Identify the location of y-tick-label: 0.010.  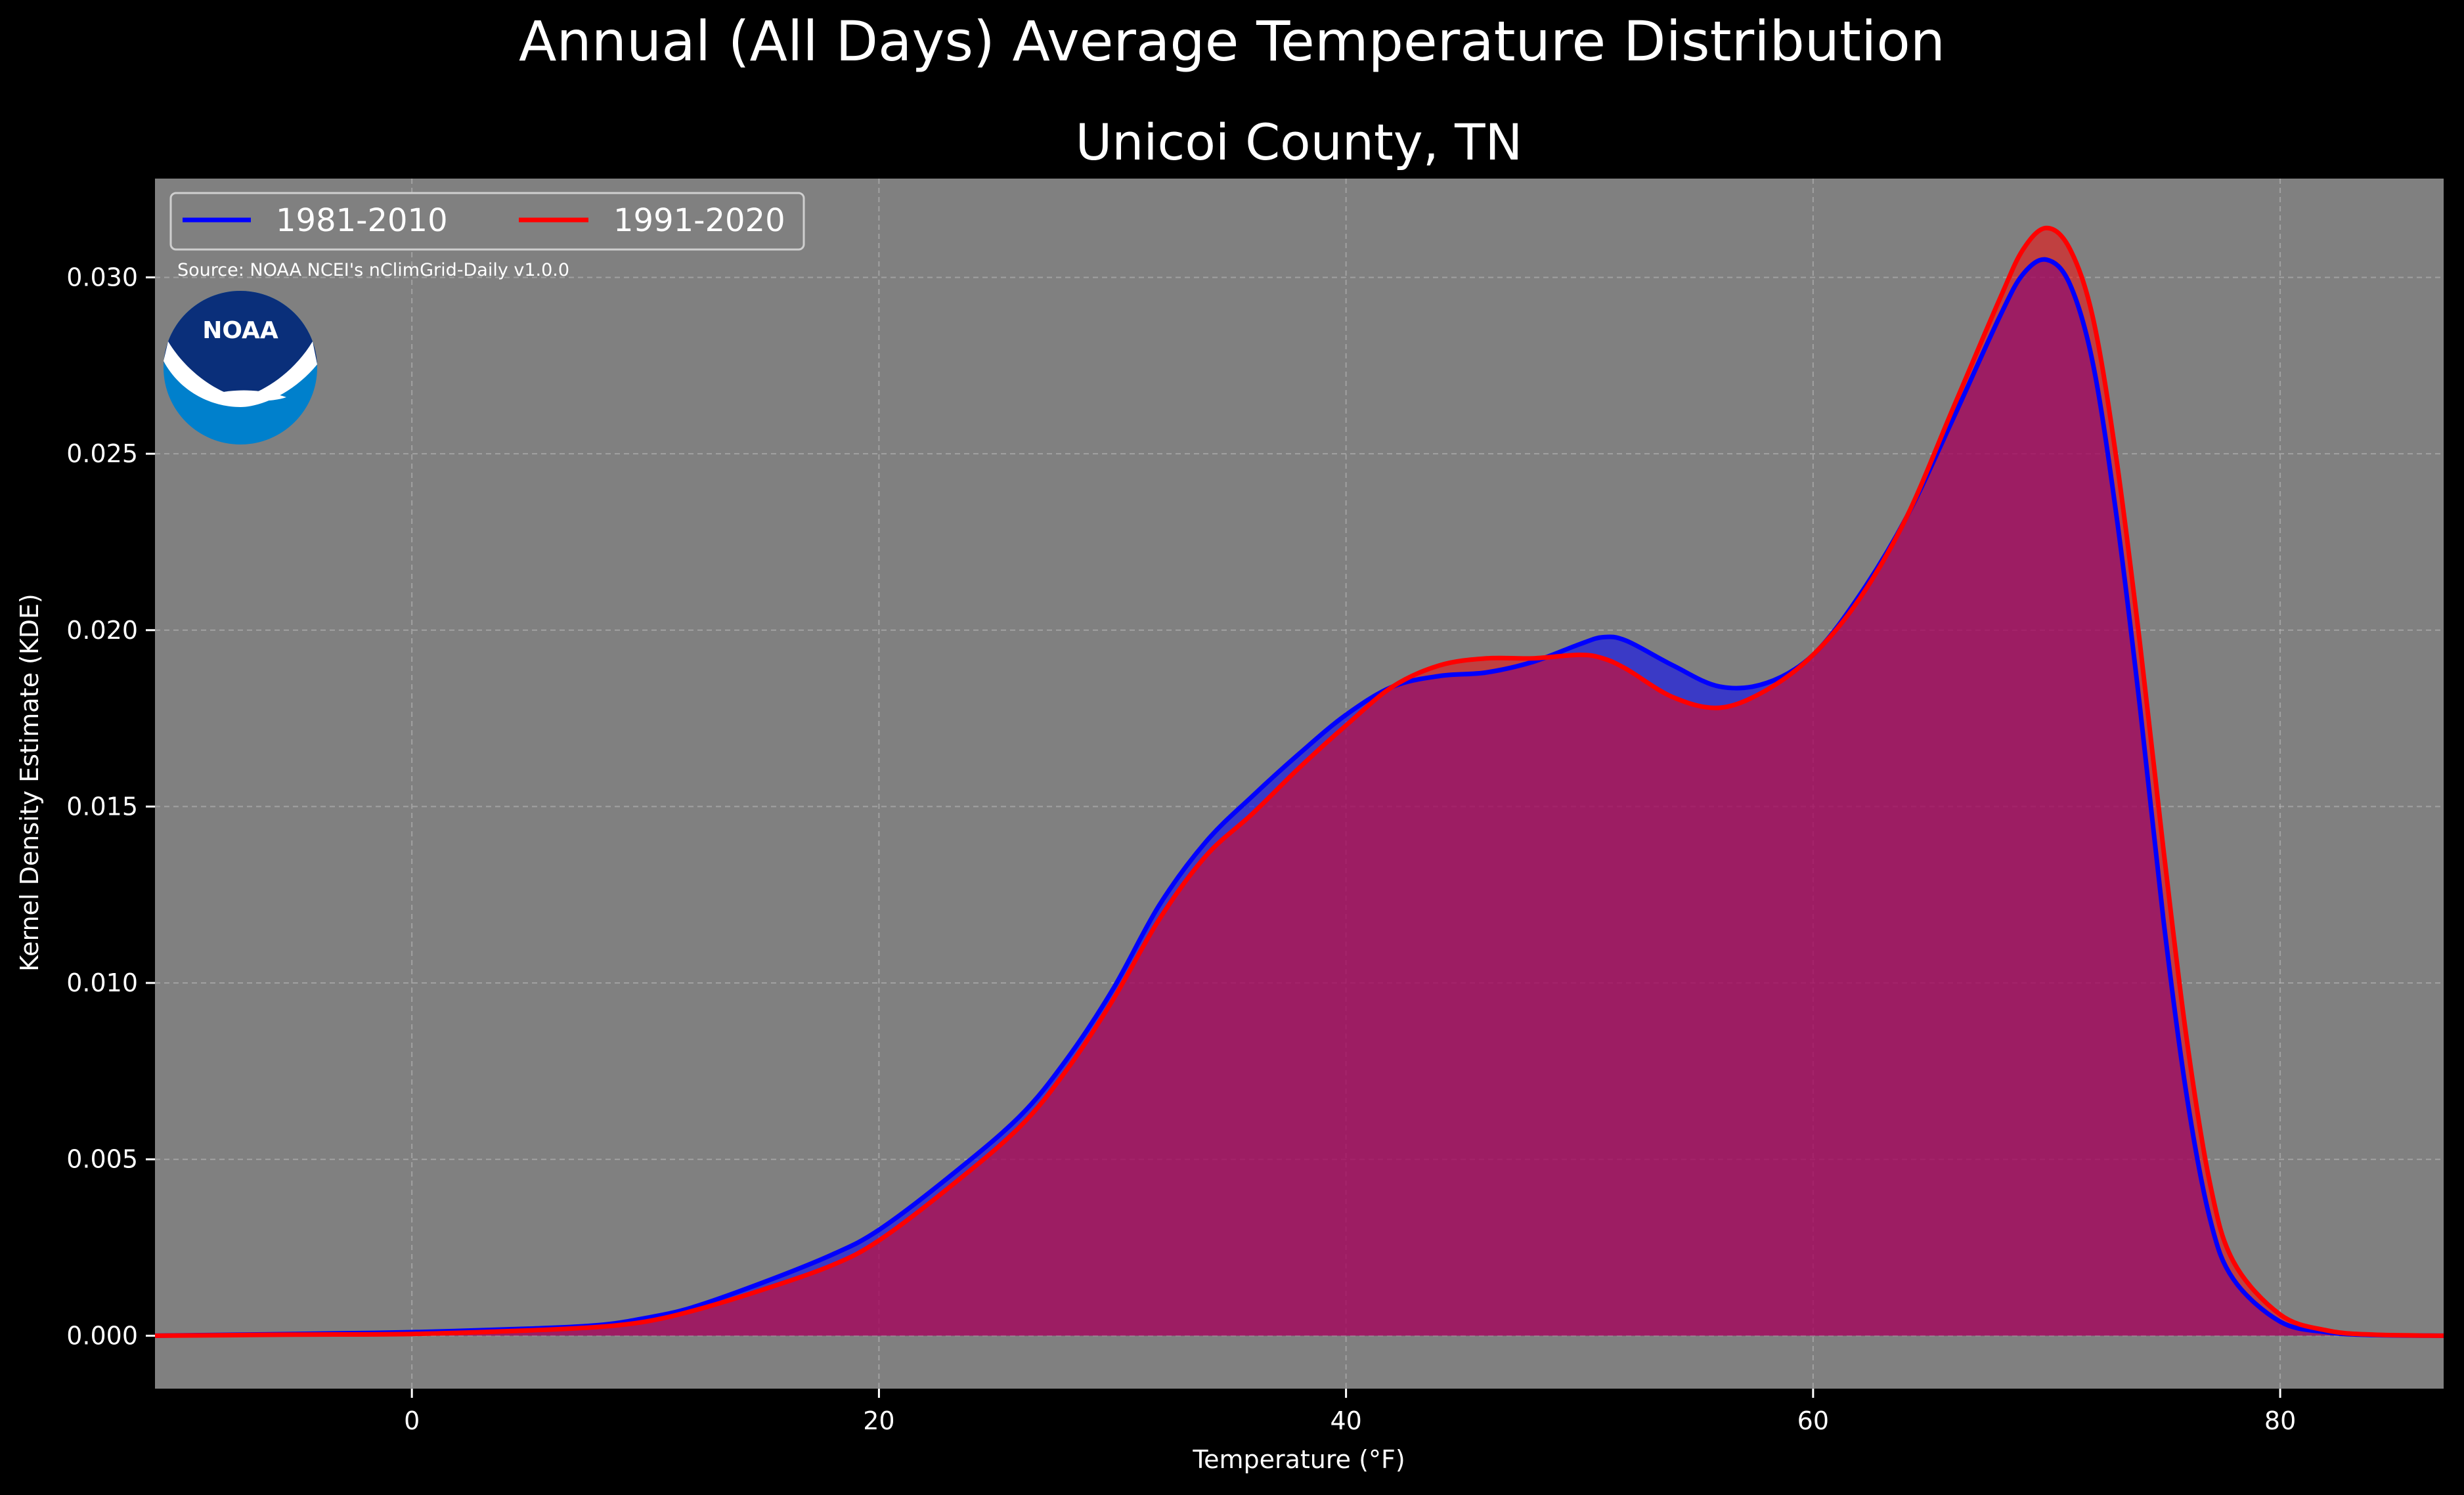
(102, 982).